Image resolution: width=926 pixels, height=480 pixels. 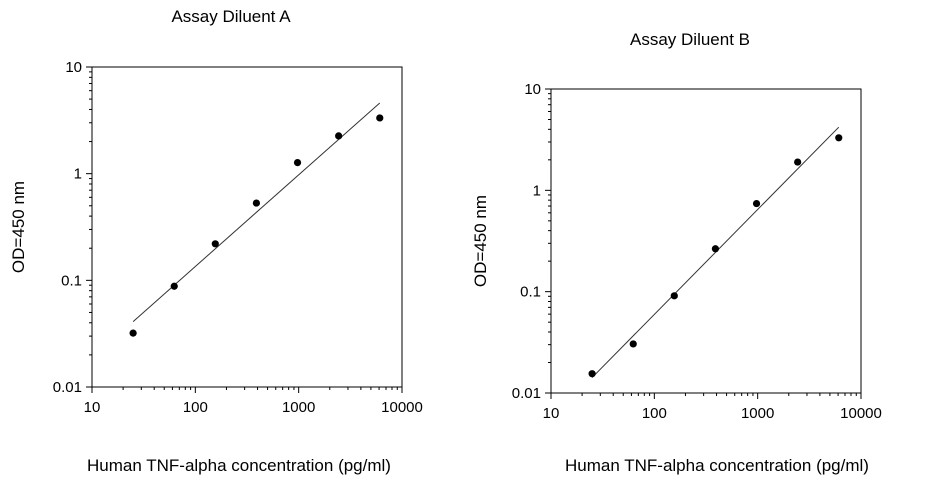 I want to click on chart-title: Assay Diluent B, so click(x=690, y=39).